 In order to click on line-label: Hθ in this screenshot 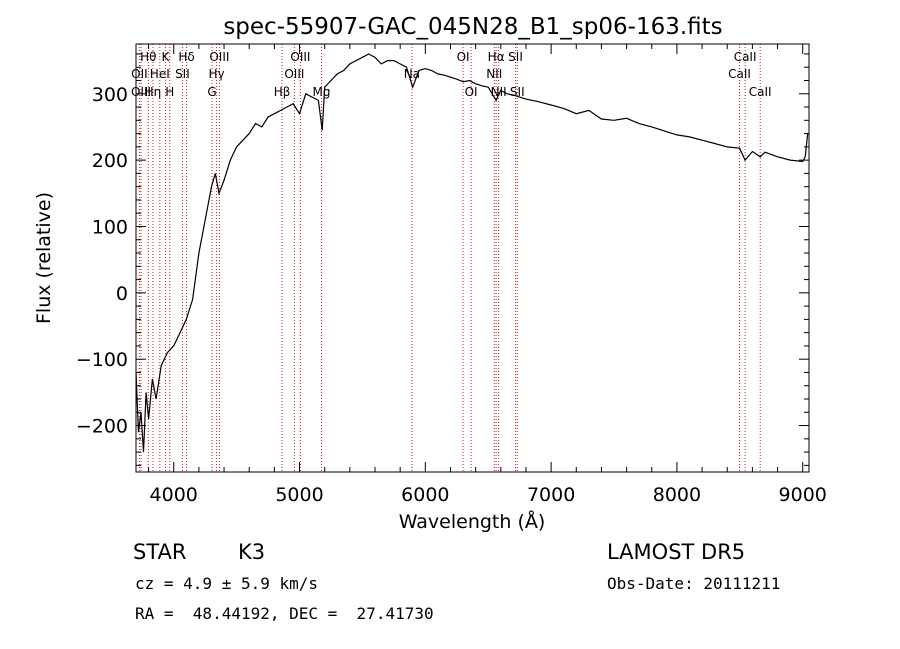, I will do `click(148, 57)`.